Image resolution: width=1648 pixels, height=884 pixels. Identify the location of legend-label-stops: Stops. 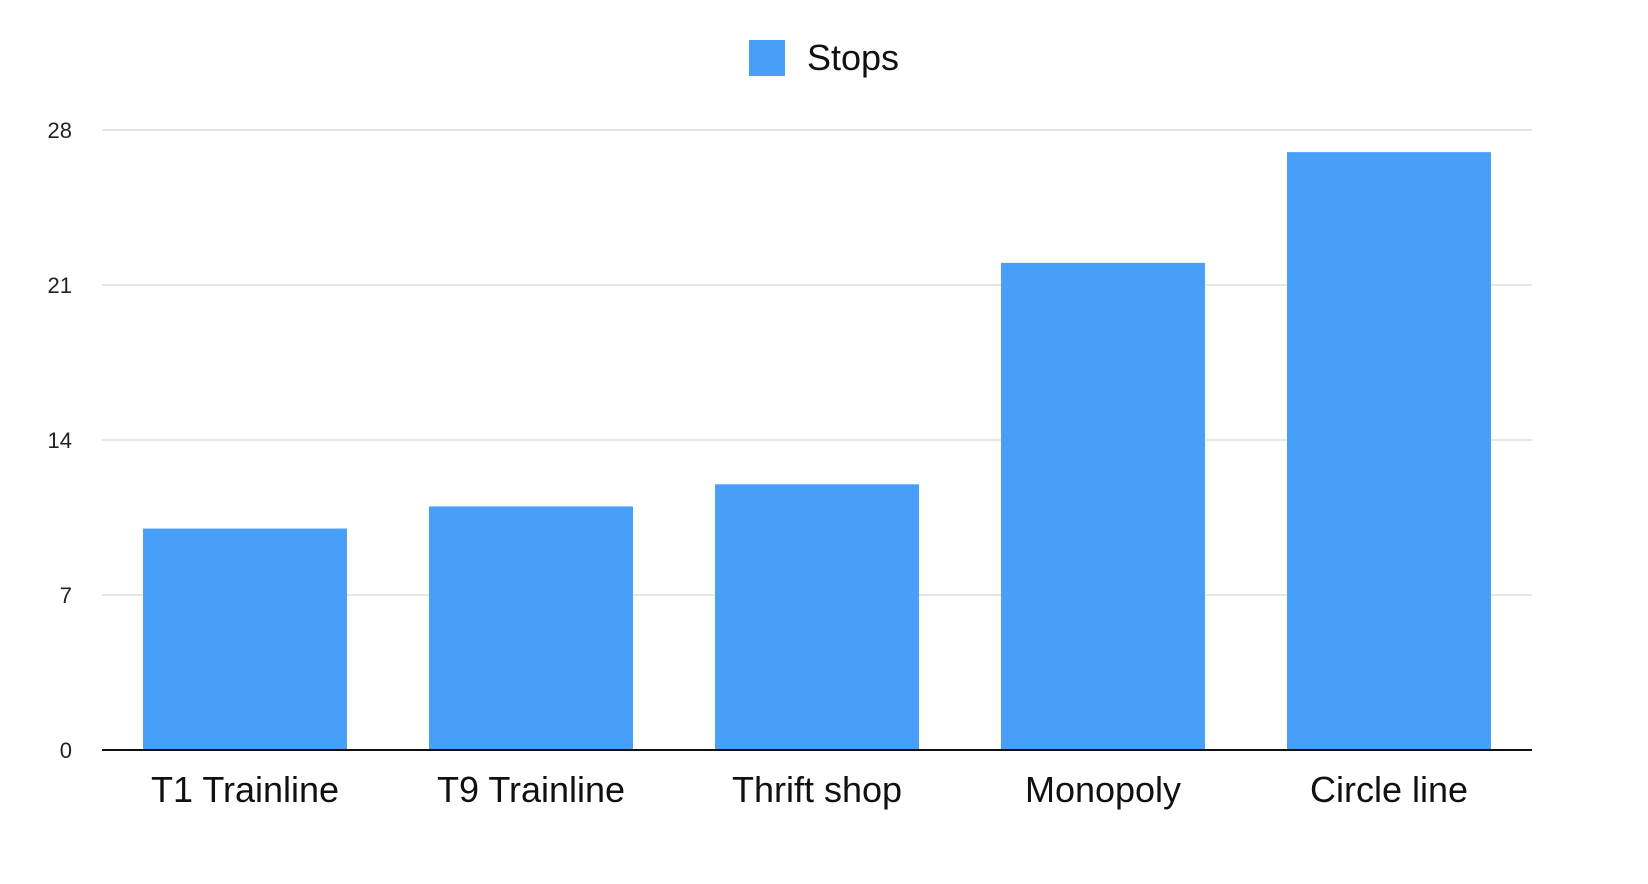
(853, 57).